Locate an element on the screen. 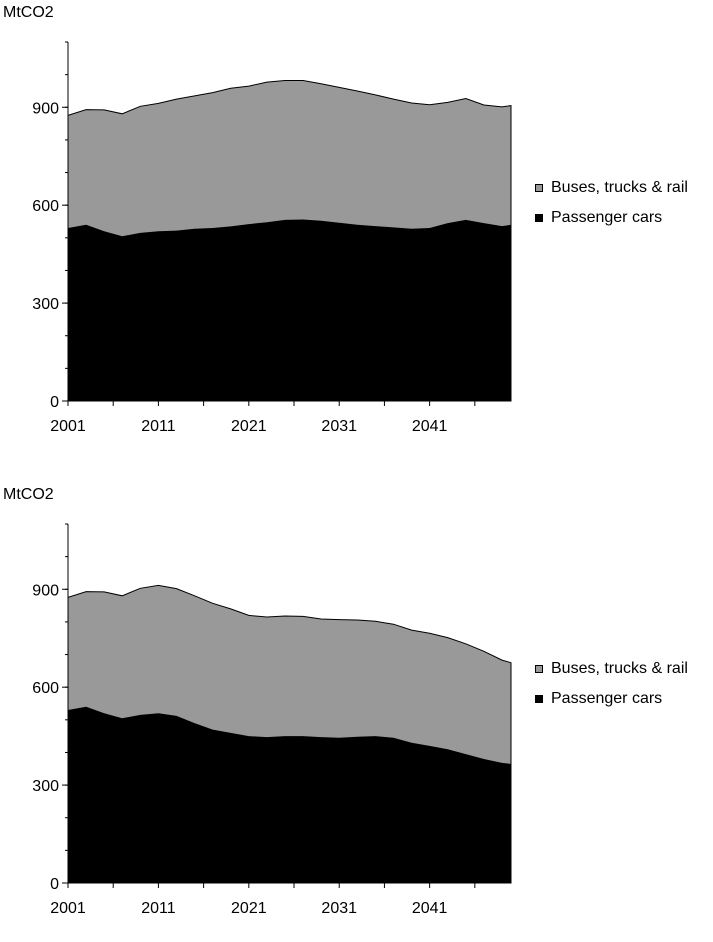 The width and height of the screenshot is (713, 942). legend-bottom: Buses, trucks & rail Passenger cars is located at coordinates (611, 689).